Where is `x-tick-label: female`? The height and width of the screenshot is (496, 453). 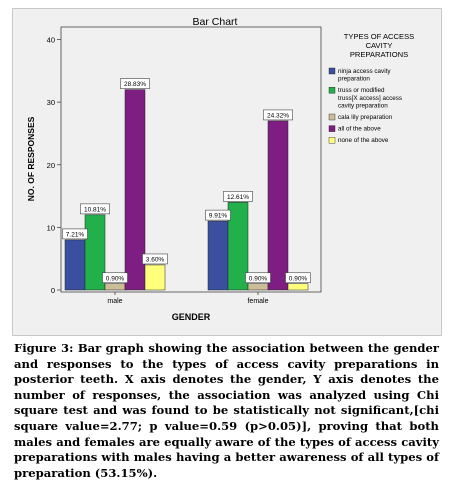
x-tick-label: female is located at coordinates (257, 301).